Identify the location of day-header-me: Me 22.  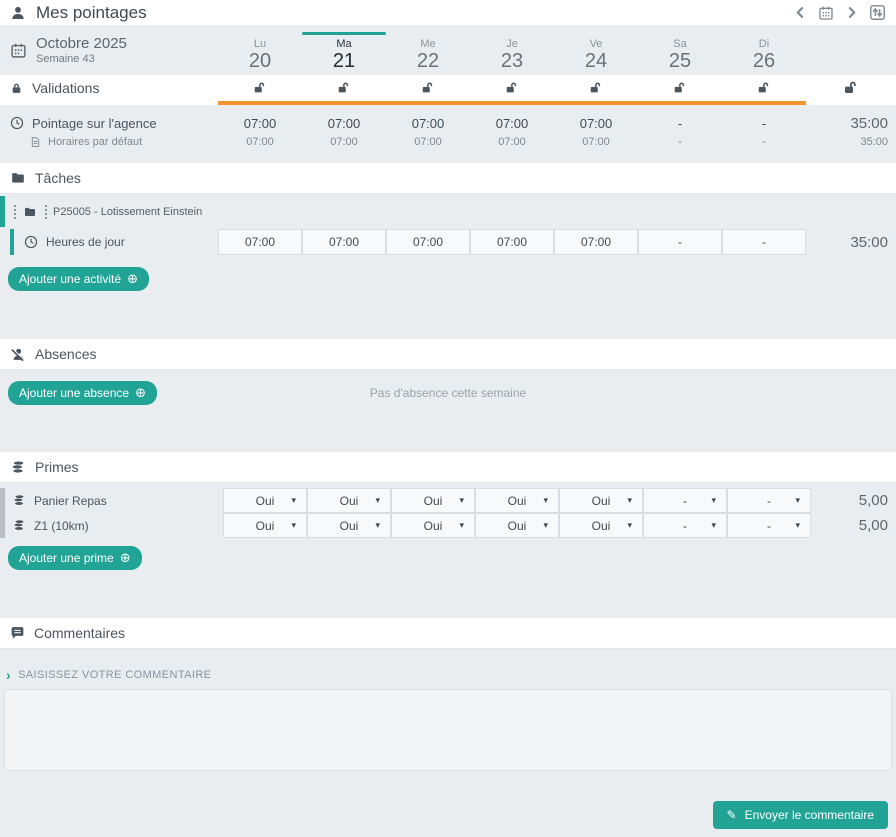
(428, 55).